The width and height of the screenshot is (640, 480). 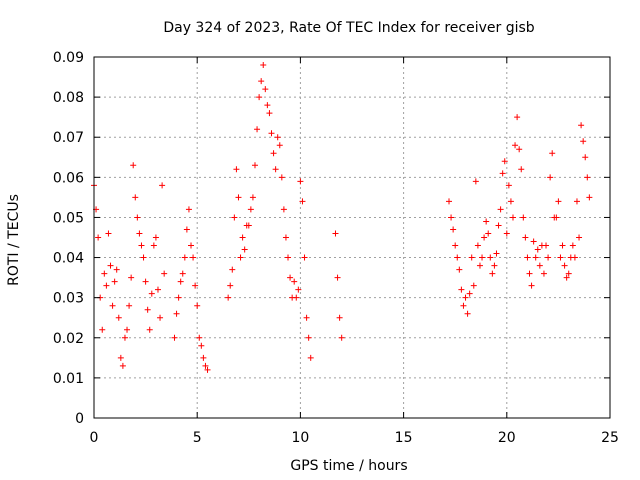 What do you see at coordinates (94, 438) in the screenshot?
I see `x-tick-label: 0` at bounding box center [94, 438].